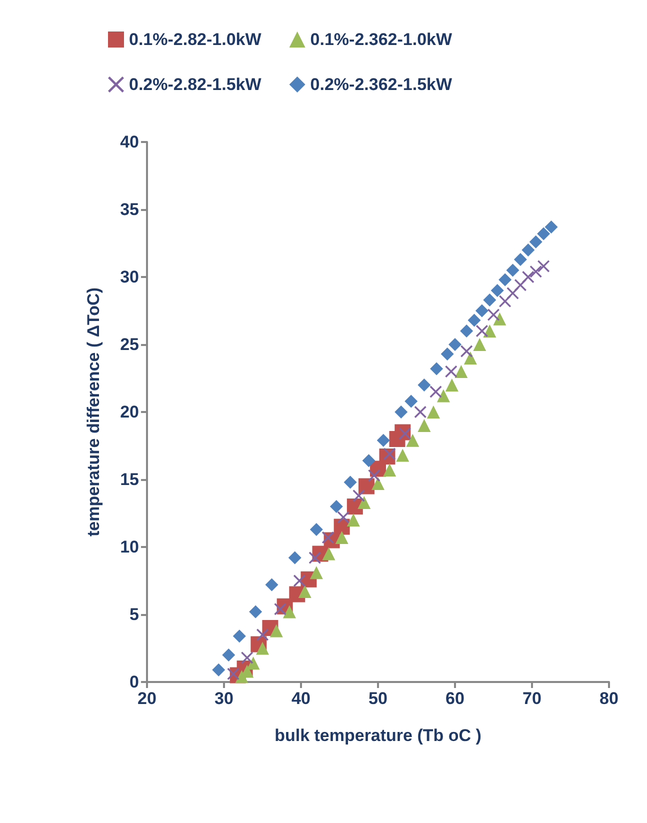 This screenshot has width=647, height=823. Describe the element at coordinates (378, 698) in the screenshot. I see `x-tick-label: 50` at that location.